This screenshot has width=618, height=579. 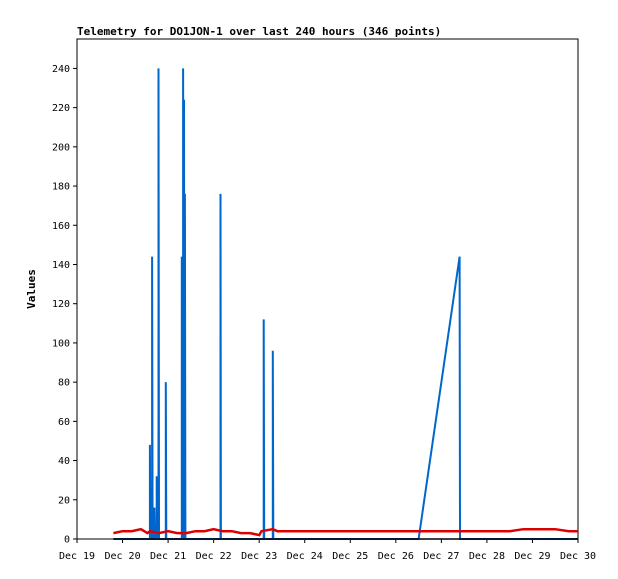 What do you see at coordinates (441, 556) in the screenshot?
I see `x-tick-label: Dec 27` at bounding box center [441, 556].